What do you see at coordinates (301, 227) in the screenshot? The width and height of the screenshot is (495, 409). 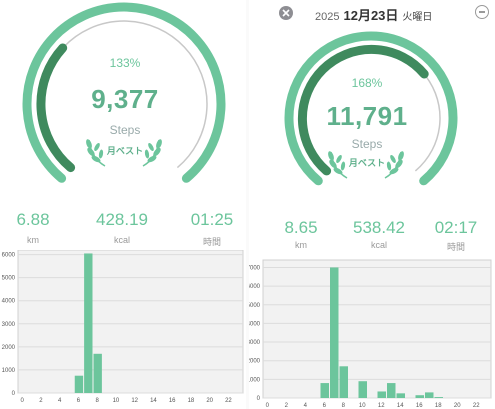 I see `right-distance-value: 8.65` at bounding box center [301, 227].